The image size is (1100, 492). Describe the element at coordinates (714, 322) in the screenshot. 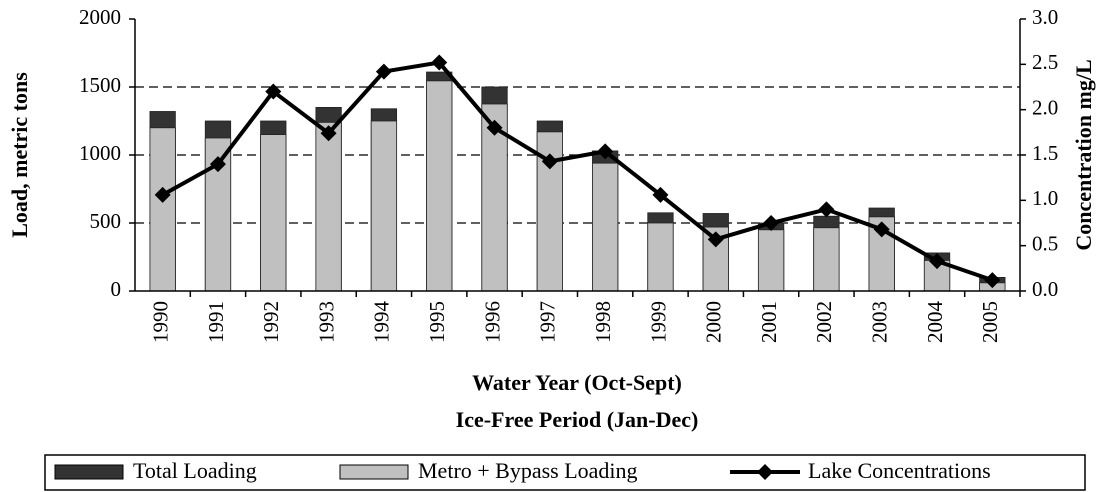

I see `x-tick-label: 2000` at that location.